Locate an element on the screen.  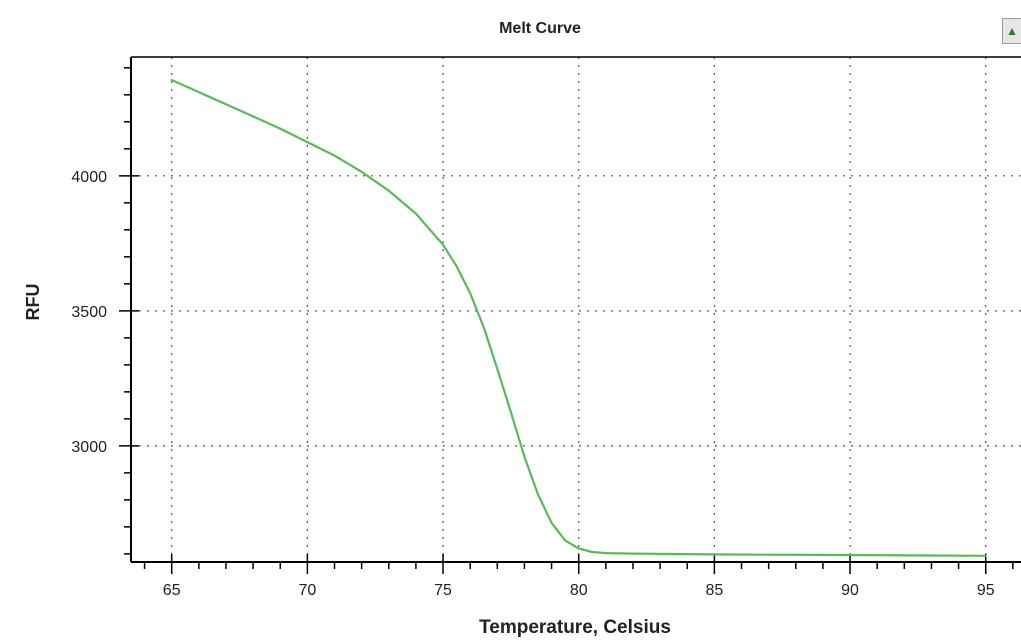
x-tick-label-65: 65 is located at coordinates (172, 590).